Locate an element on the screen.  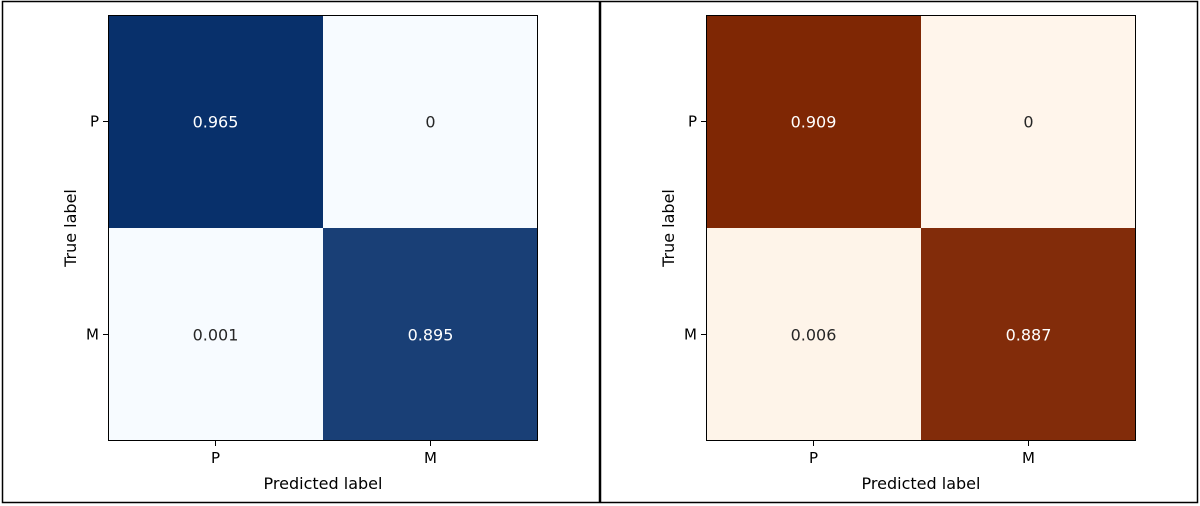
cell-value-label: 0.965 is located at coordinates (216, 122).